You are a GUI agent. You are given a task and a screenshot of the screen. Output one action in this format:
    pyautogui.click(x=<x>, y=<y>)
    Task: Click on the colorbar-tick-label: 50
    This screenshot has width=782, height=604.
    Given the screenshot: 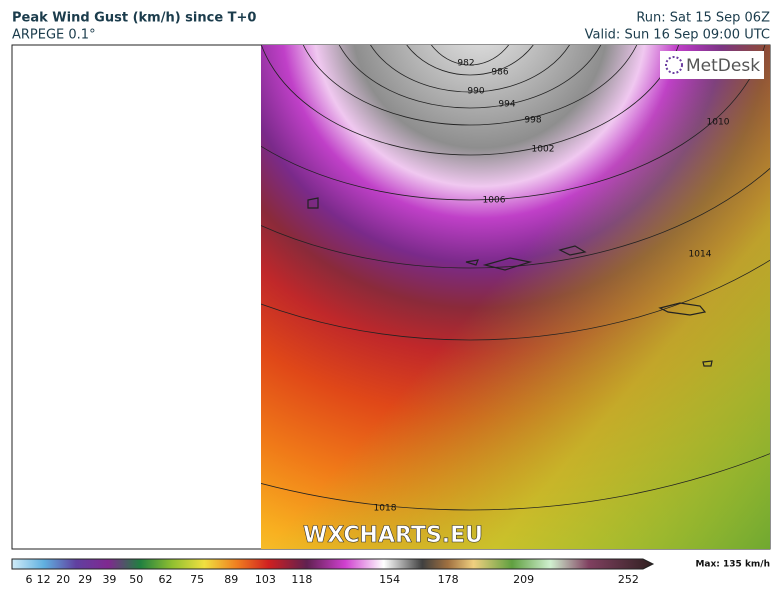 What is the action you would take?
    pyautogui.click(x=136, y=579)
    